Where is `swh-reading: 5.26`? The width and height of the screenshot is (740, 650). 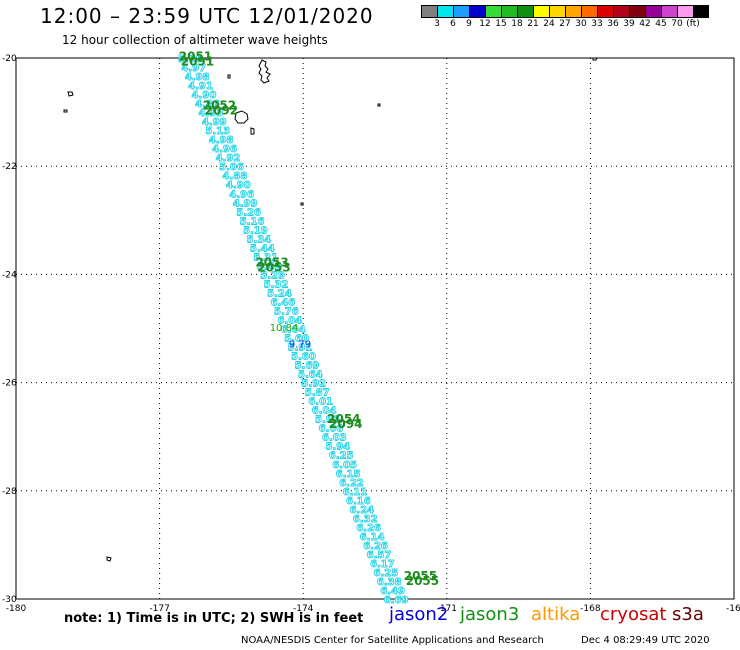 swh-reading: 5.26 is located at coordinates (248, 212).